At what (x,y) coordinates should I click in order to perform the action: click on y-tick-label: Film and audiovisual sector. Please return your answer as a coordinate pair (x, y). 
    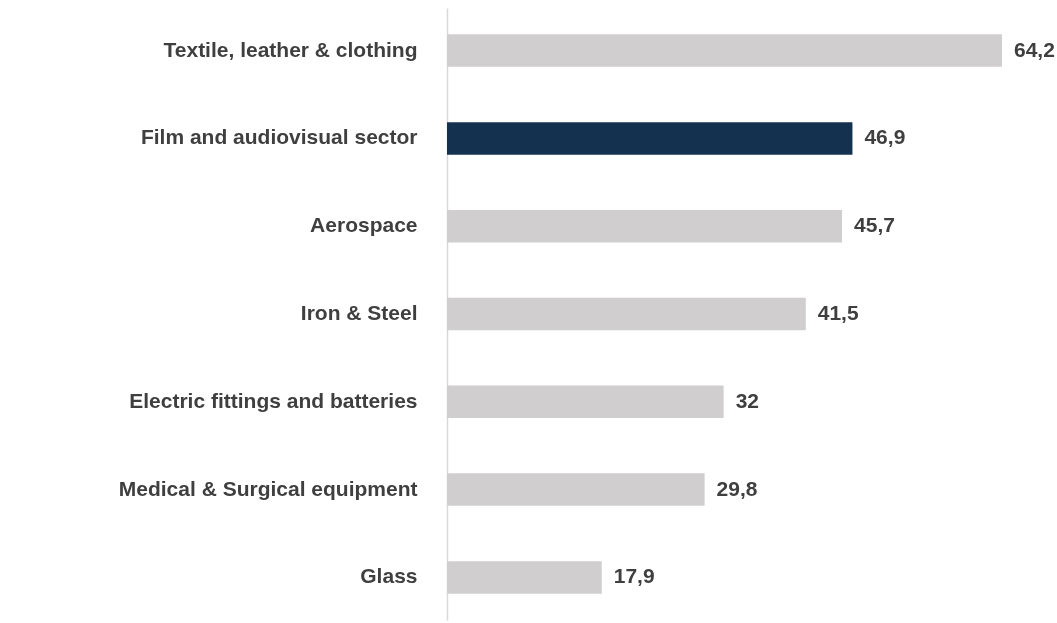
    Looking at the image, I should click on (279, 137).